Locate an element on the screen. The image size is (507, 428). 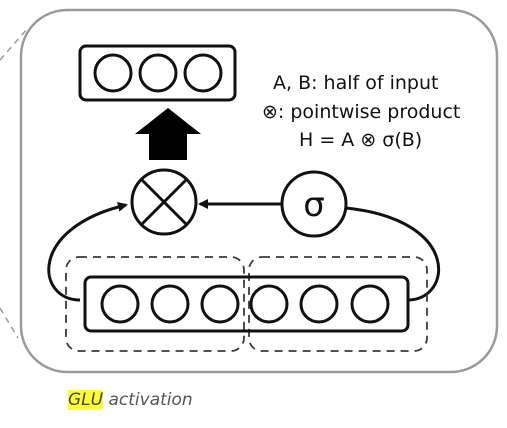
thick-up-arrow-icon is located at coordinates (168, 134).